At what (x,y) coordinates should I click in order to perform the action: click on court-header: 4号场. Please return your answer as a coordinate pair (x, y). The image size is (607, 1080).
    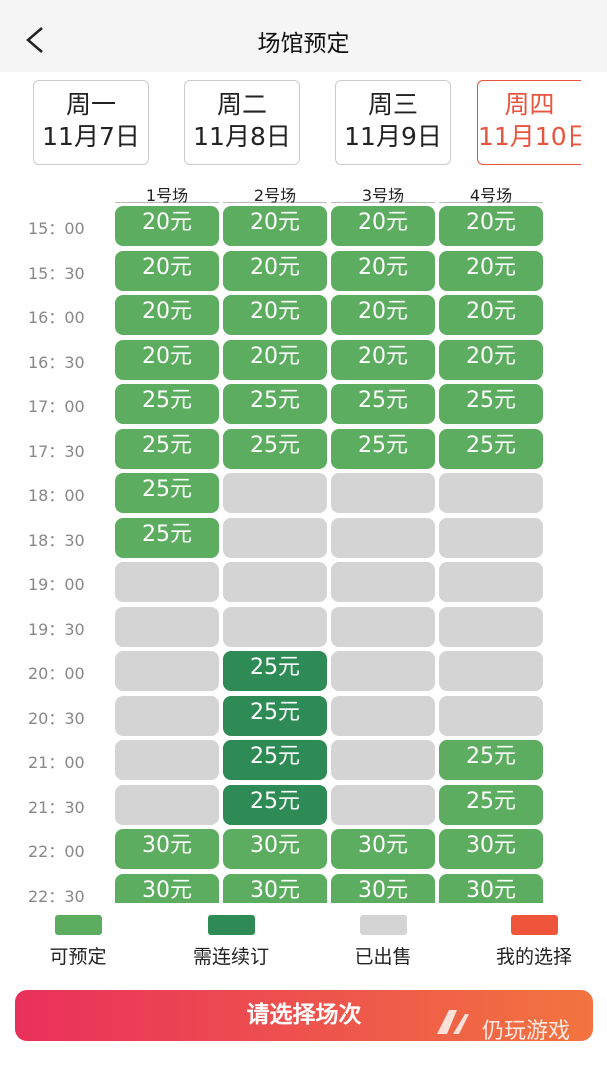
    Looking at the image, I should click on (491, 193).